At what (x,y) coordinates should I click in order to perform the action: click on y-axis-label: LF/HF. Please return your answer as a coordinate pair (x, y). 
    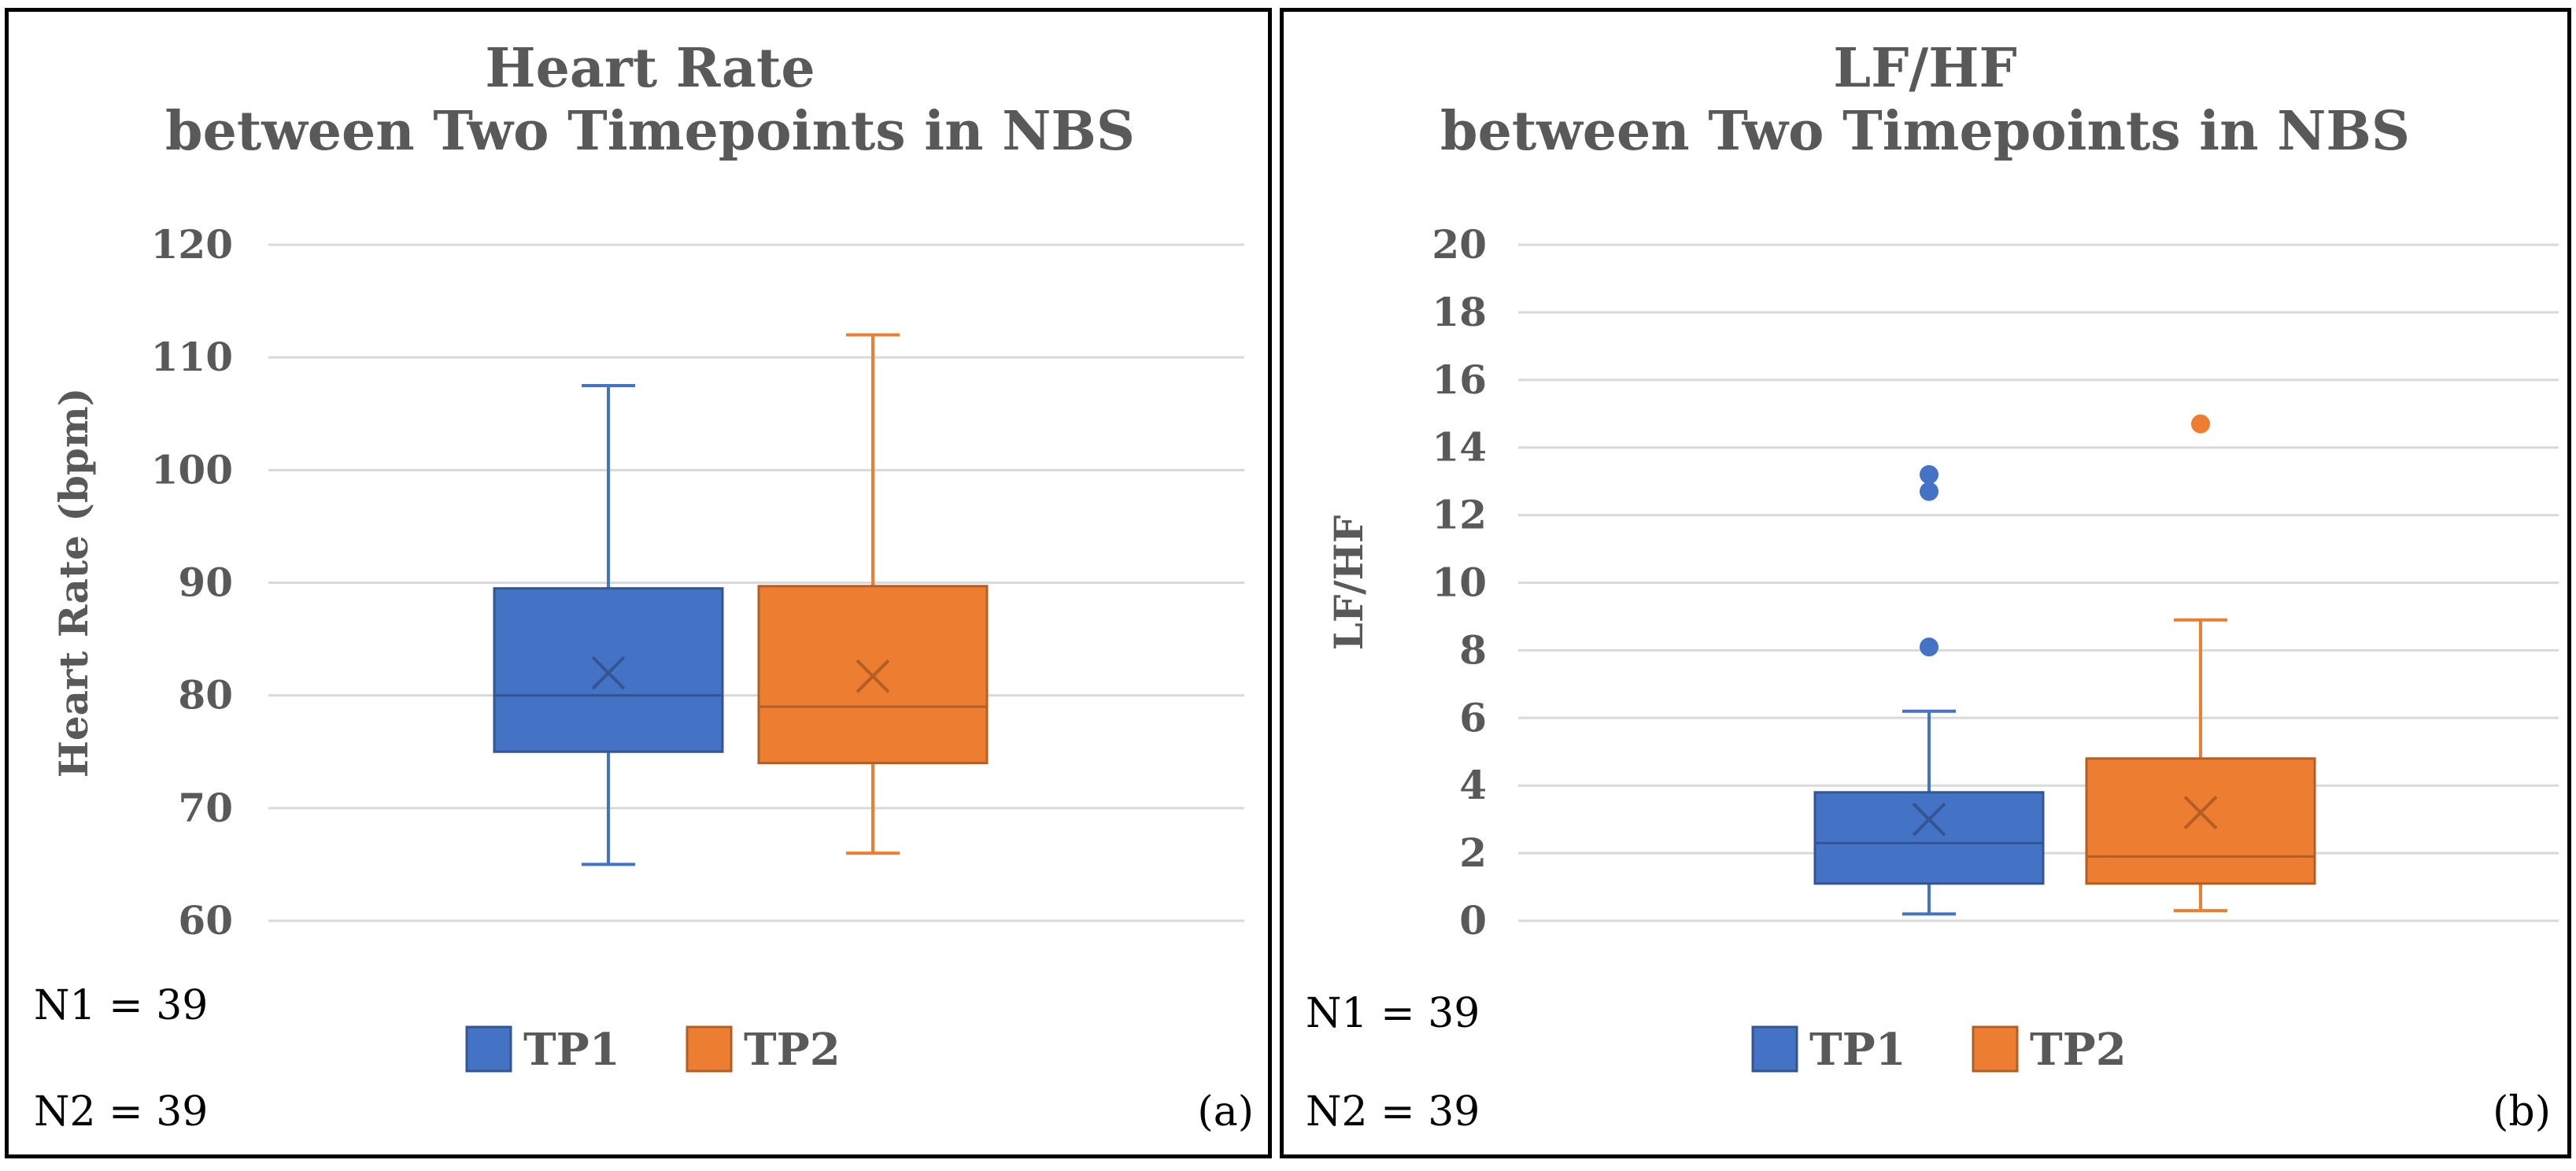
    Looking at the image, I should click on (1348, 583).